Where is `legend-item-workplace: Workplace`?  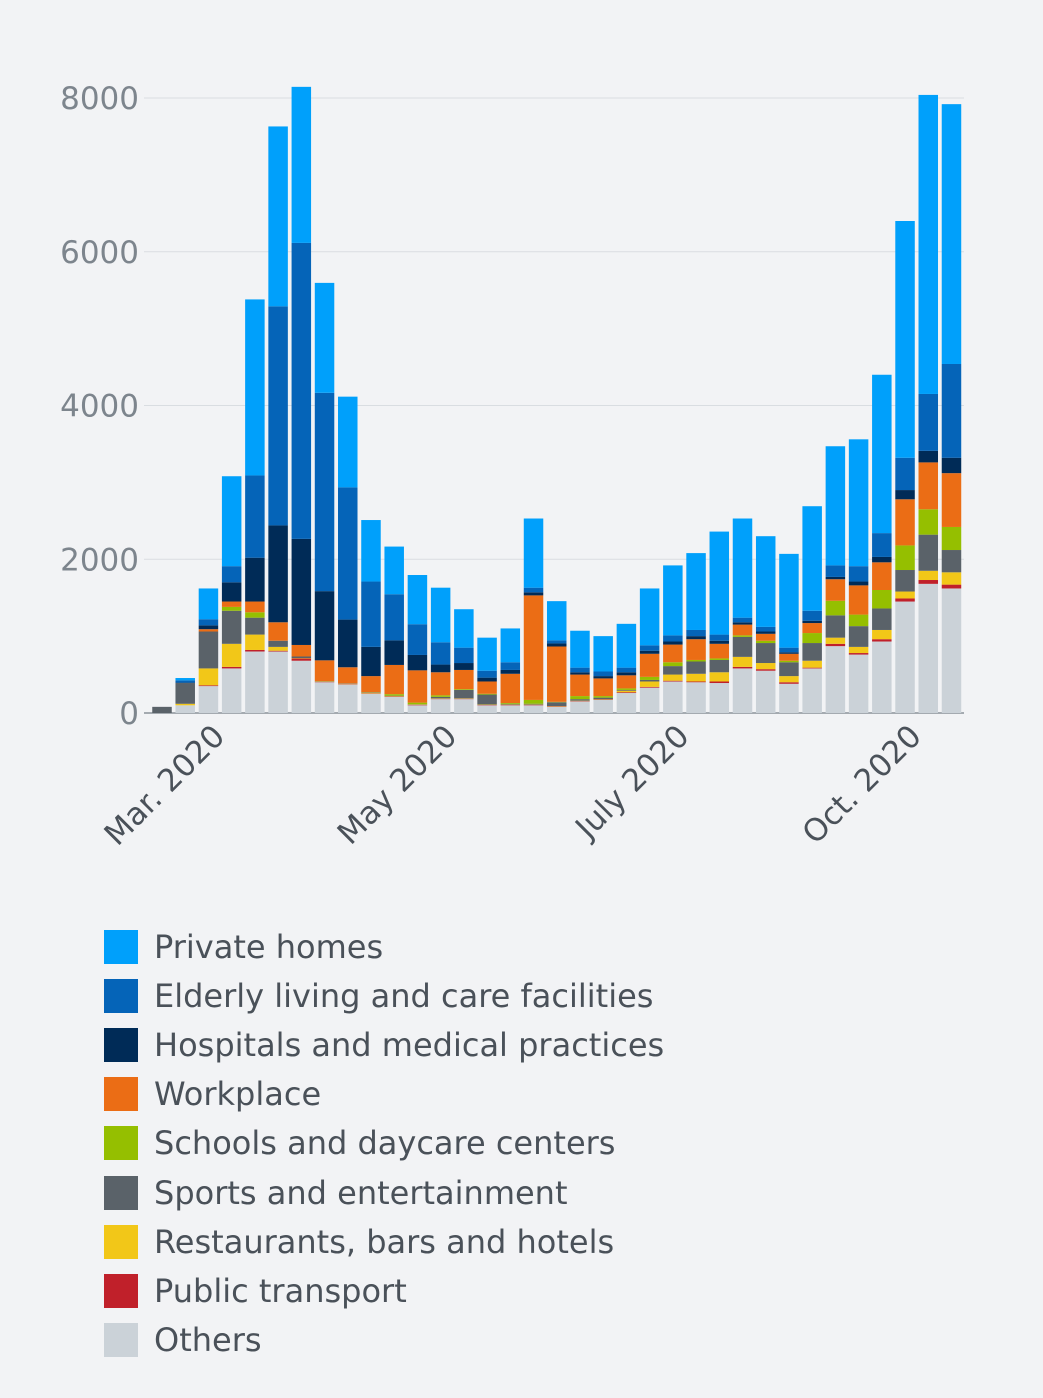
legend-item-workplace: Workplace is located at coordinates (384, 1094).